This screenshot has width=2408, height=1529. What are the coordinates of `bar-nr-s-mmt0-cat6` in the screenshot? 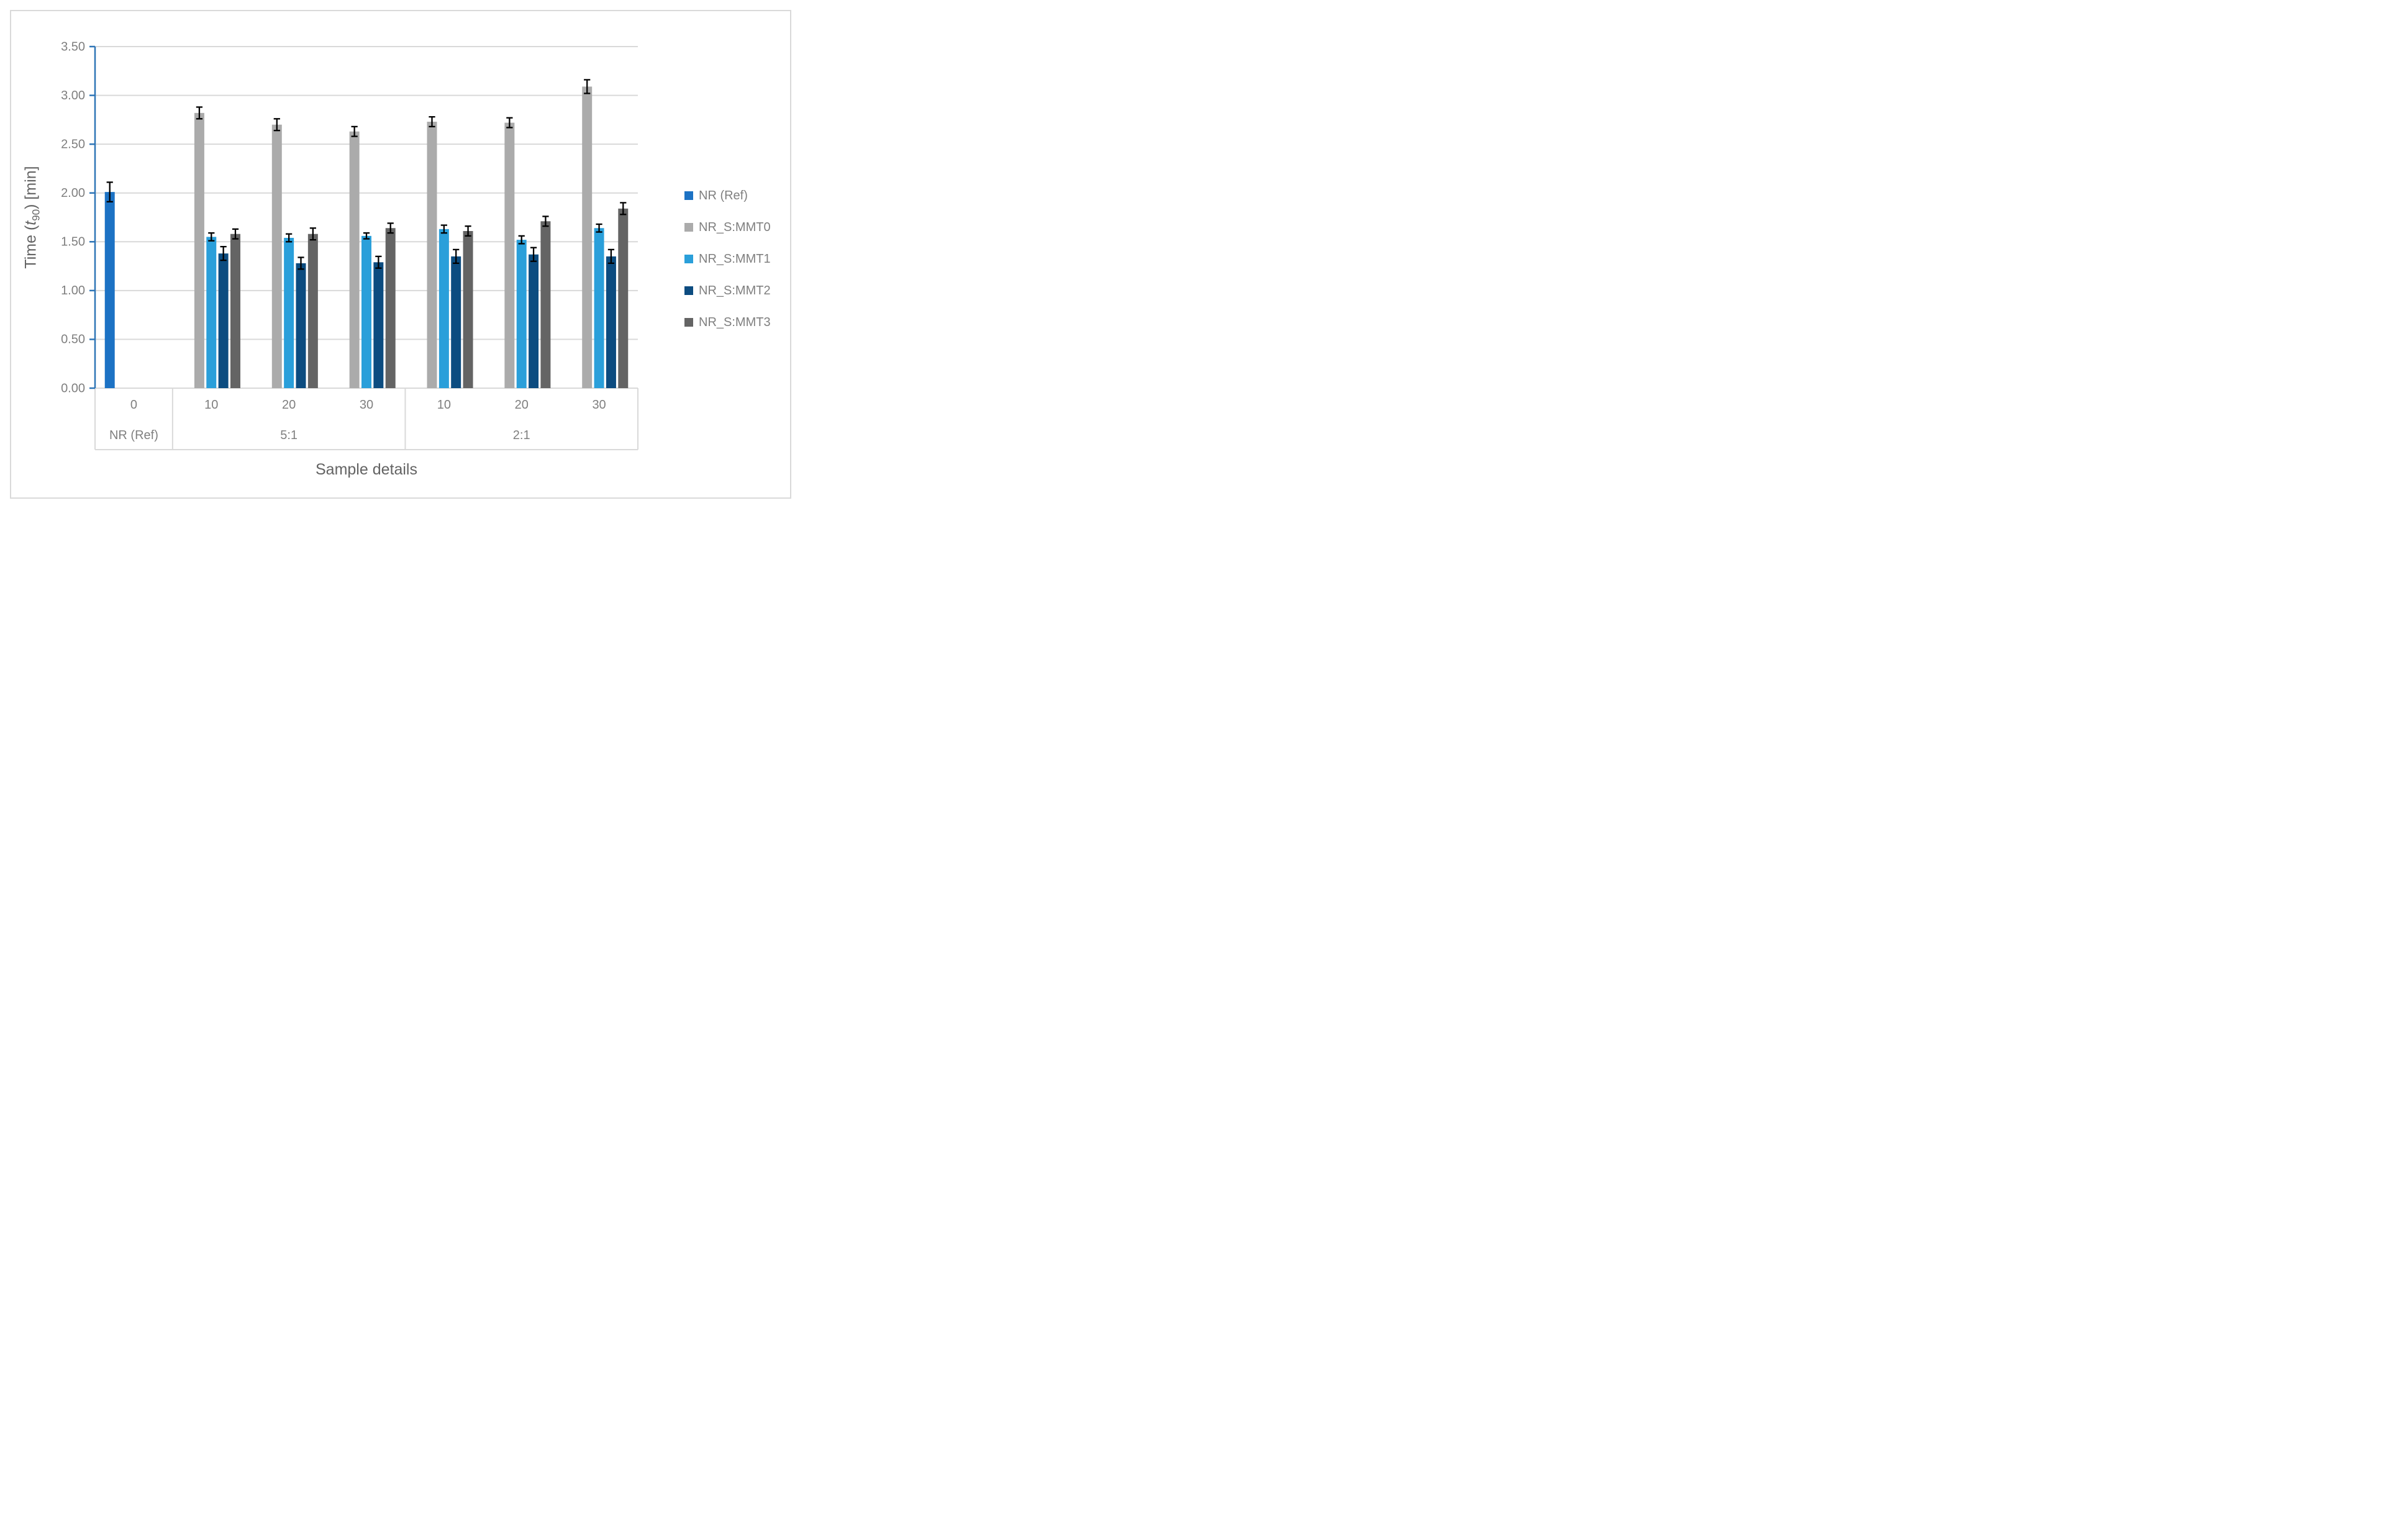 It's located at (587, 237).